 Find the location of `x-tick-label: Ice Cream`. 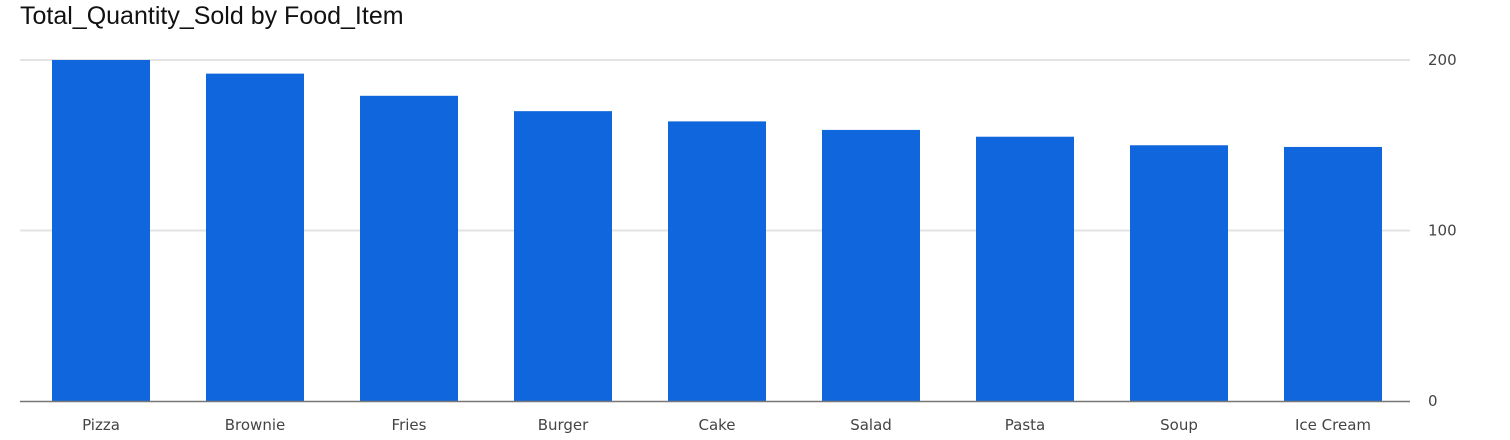

x-tick-label: Ice Cream is located at coordinates (1333, 425).